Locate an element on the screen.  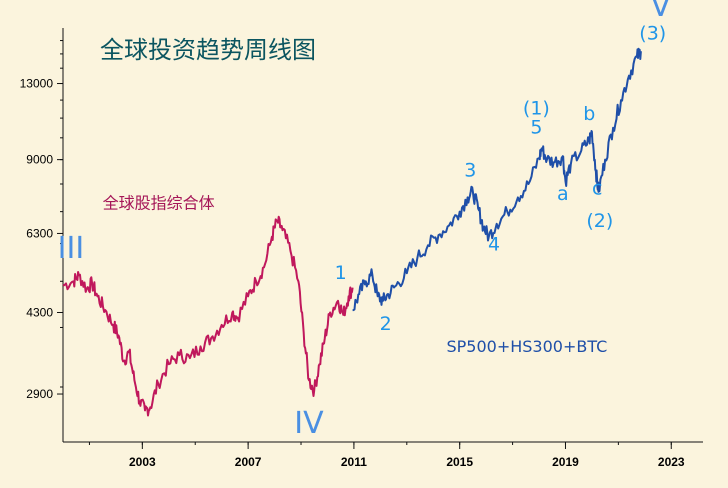
y-tick-label: 2900 is located at coordinates (39, 394).